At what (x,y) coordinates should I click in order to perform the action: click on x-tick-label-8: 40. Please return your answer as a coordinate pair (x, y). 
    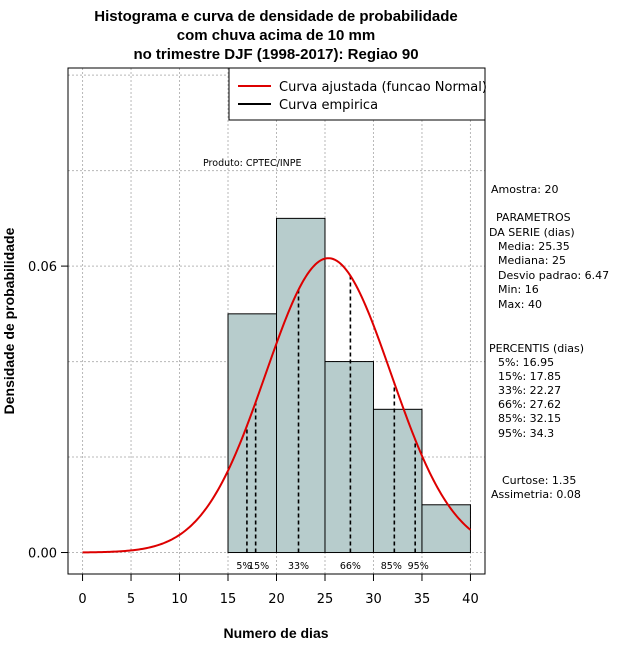
    Looking at the image, I should click on (470, 599).